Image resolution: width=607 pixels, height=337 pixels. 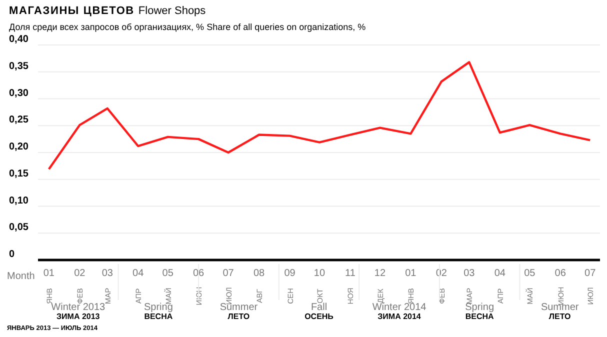 I want to click on y-tick-label: 0,35, so click(x=19, y=66).